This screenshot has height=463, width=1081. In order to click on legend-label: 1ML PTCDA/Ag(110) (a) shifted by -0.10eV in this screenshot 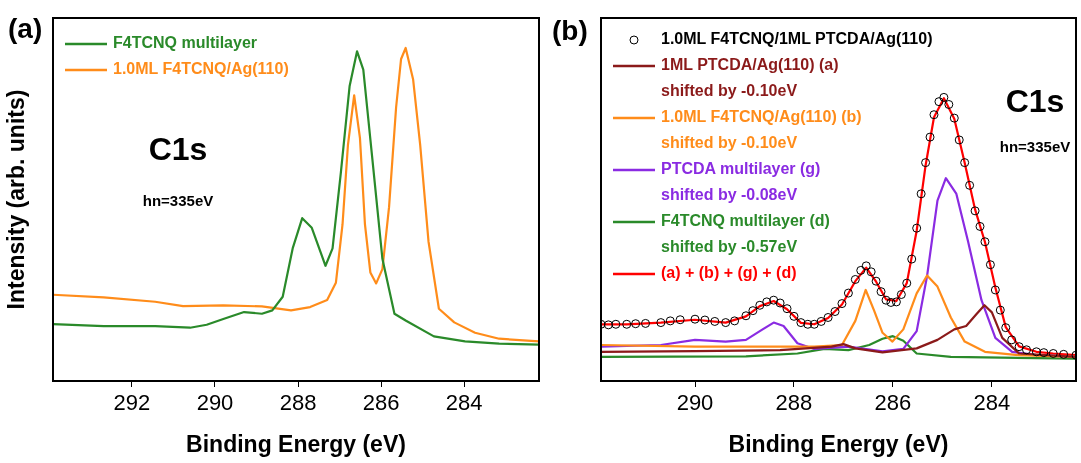, I will do `click(750, 78)`.